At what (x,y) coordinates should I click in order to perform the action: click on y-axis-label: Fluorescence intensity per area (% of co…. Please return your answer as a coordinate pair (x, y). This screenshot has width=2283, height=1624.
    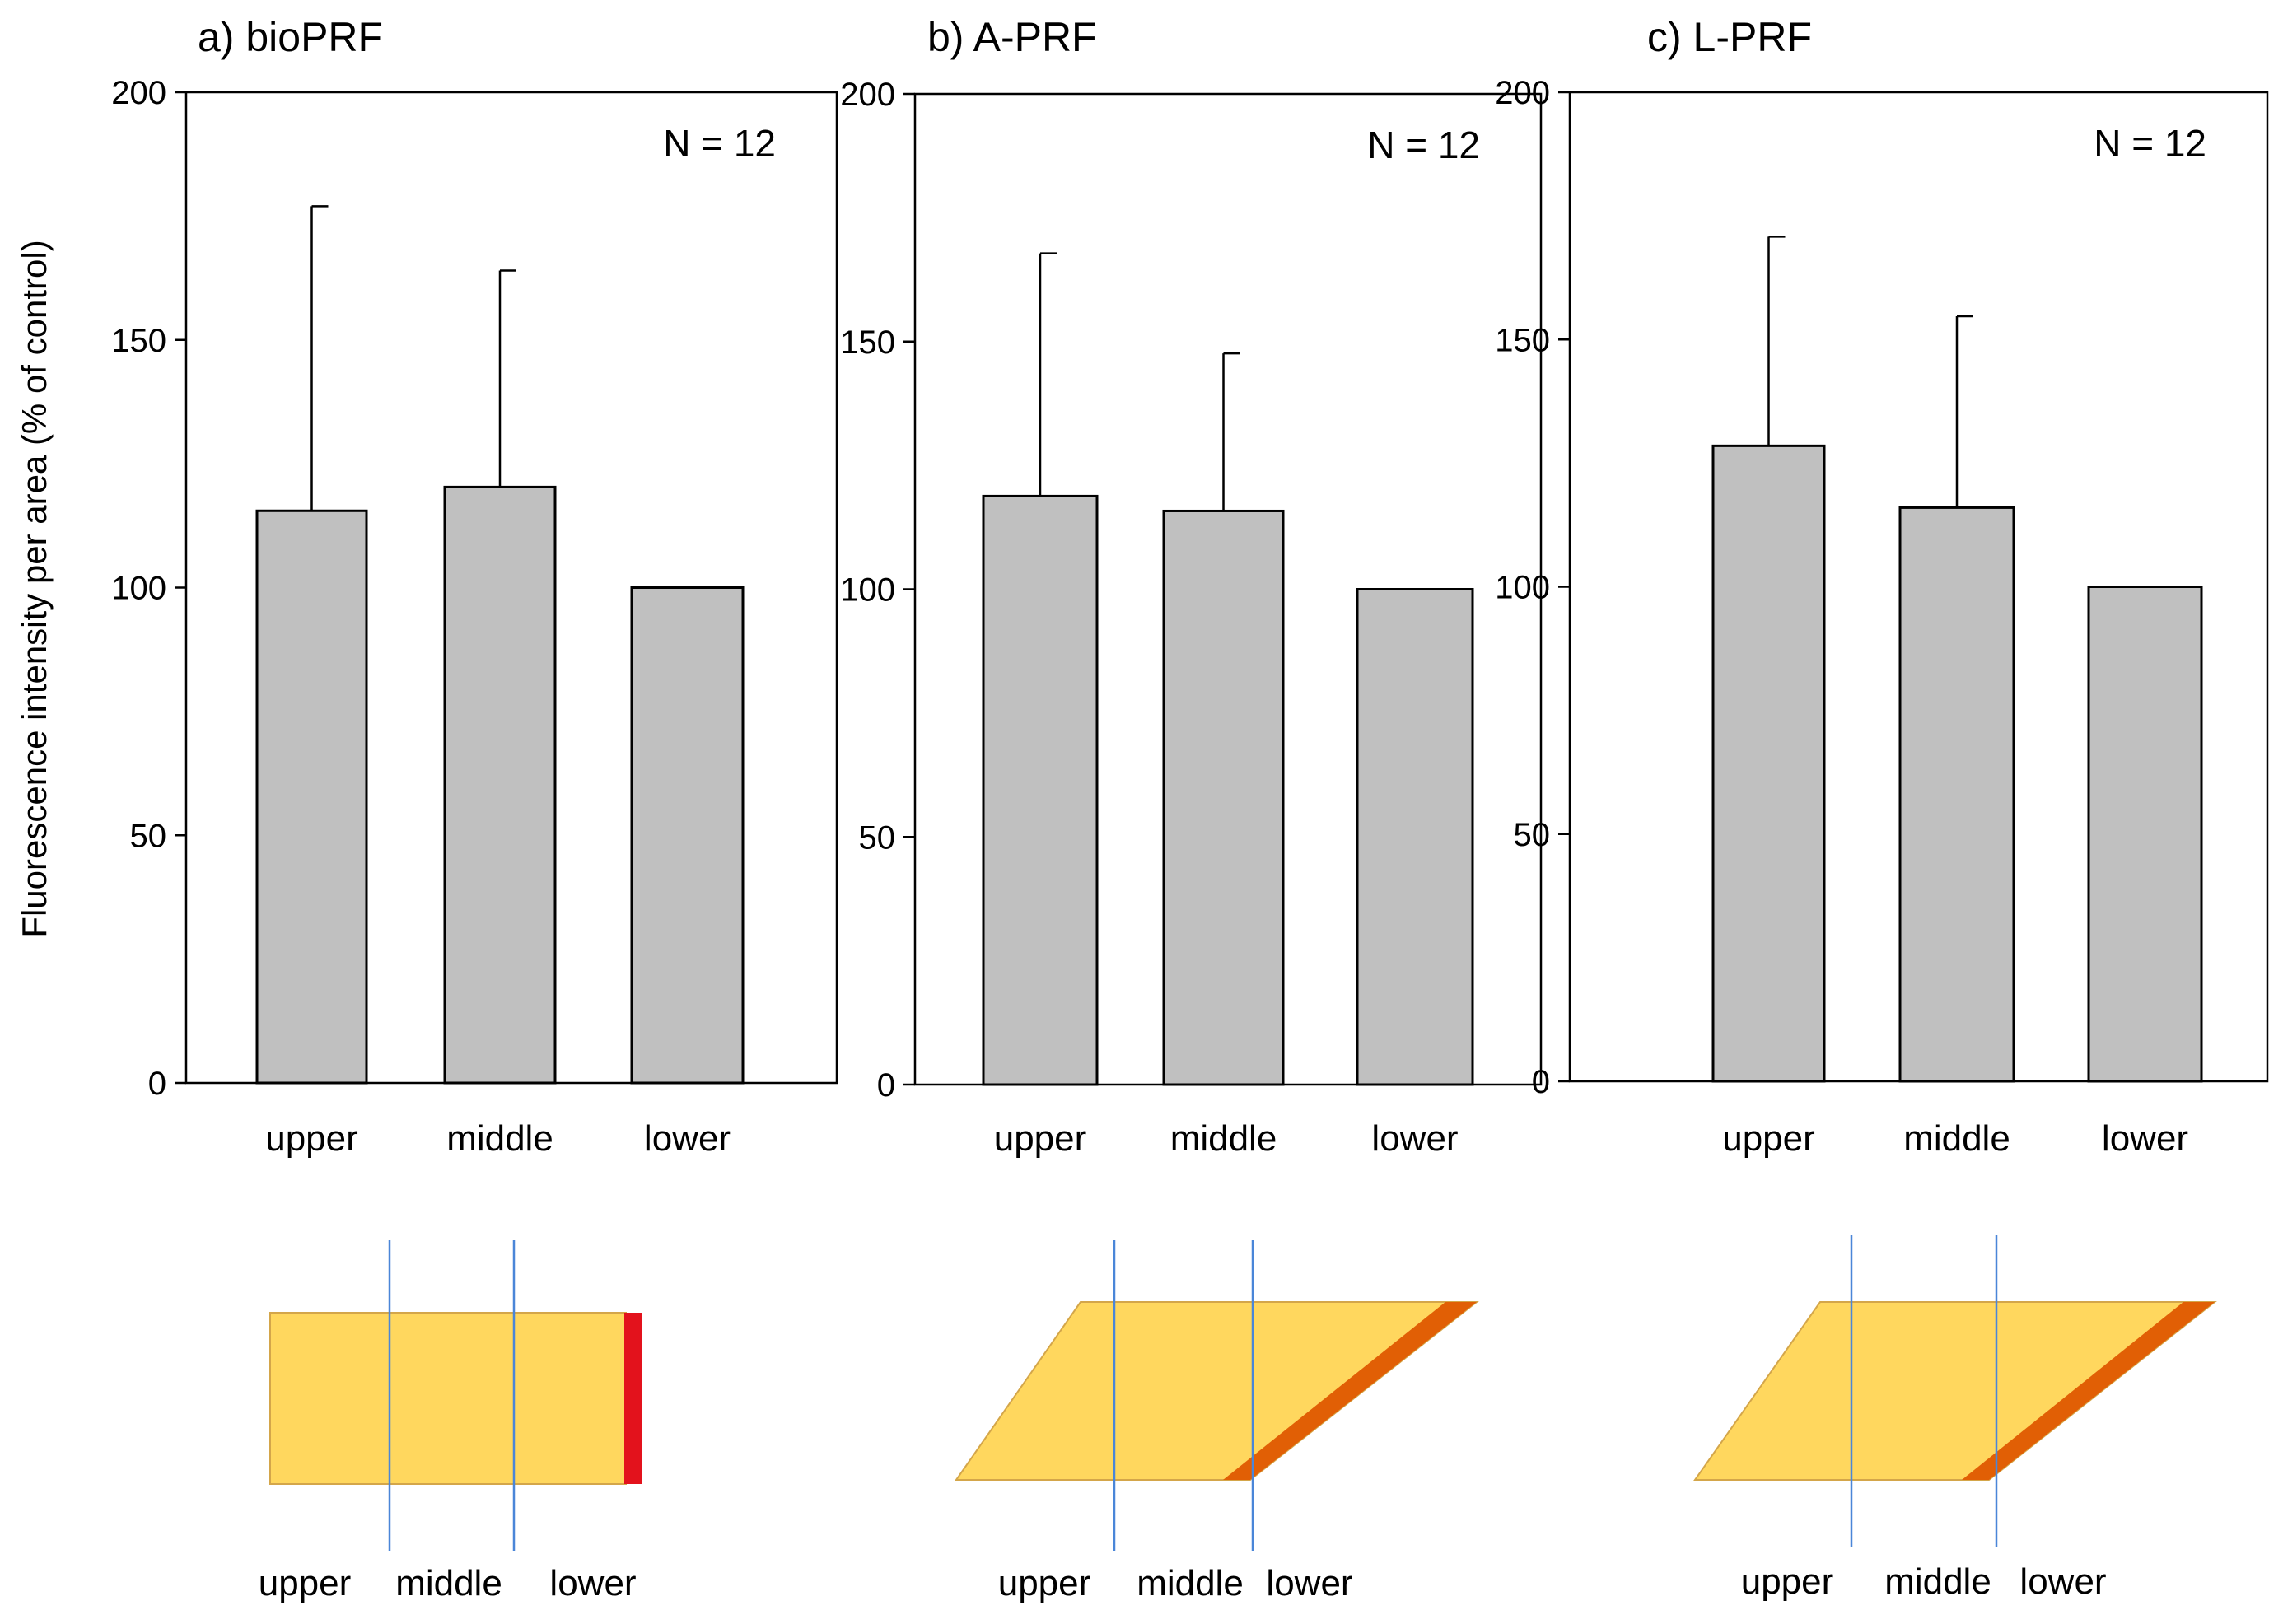
    Looking at the image, I should click on (34, 588).